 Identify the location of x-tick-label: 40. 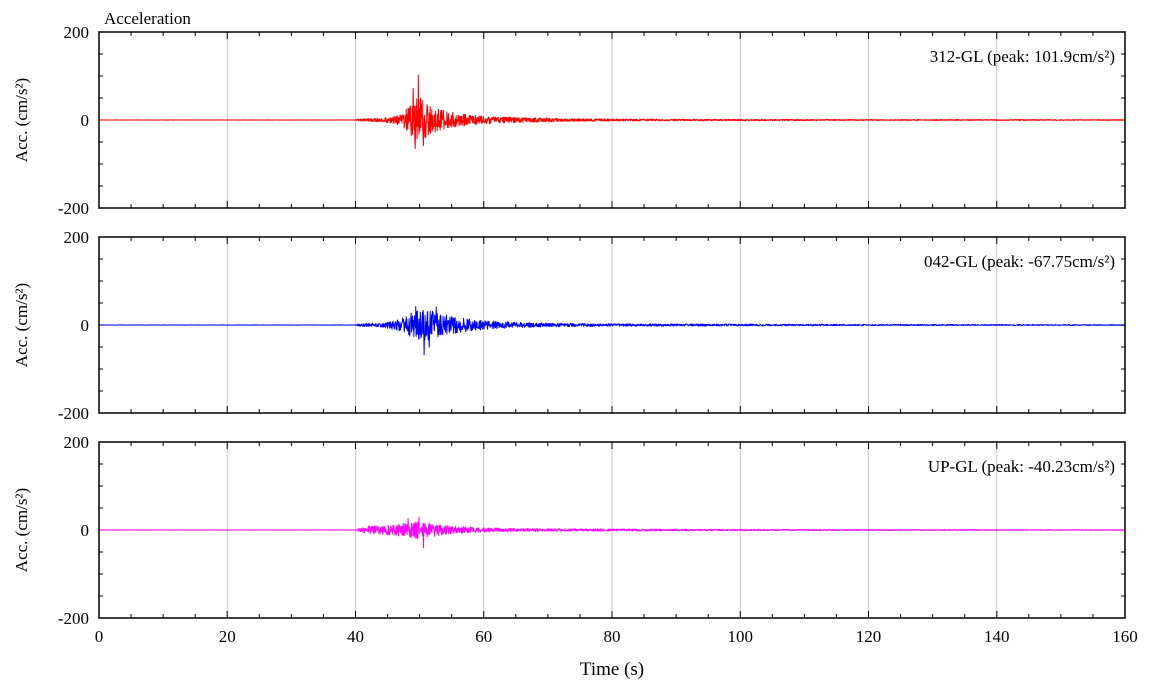
(355, 636).